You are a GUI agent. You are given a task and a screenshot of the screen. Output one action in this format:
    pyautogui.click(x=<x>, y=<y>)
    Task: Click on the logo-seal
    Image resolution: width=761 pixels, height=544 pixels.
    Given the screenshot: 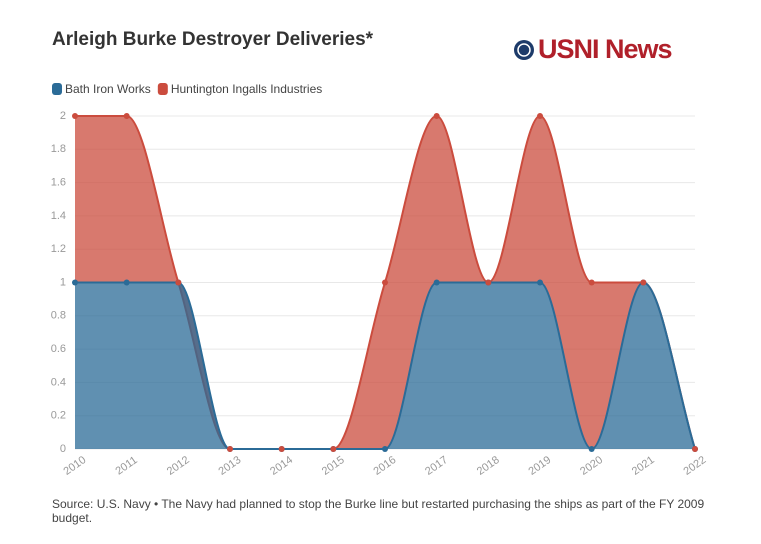 What is the action you would take?
    pyautogui.click(x=524, y=50)
    